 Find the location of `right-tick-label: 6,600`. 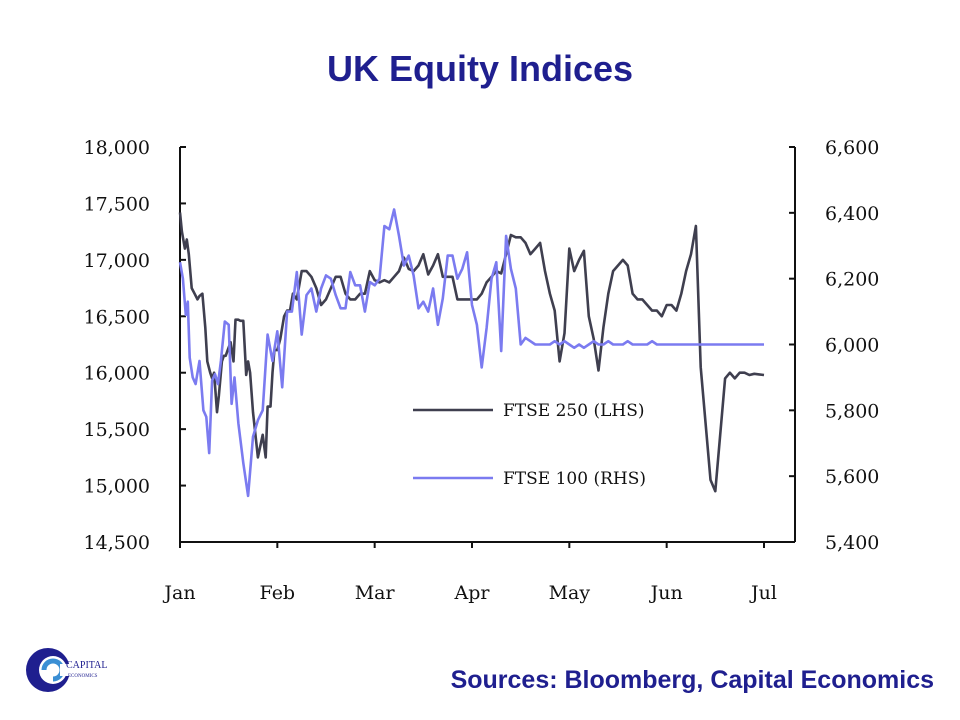

right-tick-label: 6,600 is located at coordinates (852, 148).